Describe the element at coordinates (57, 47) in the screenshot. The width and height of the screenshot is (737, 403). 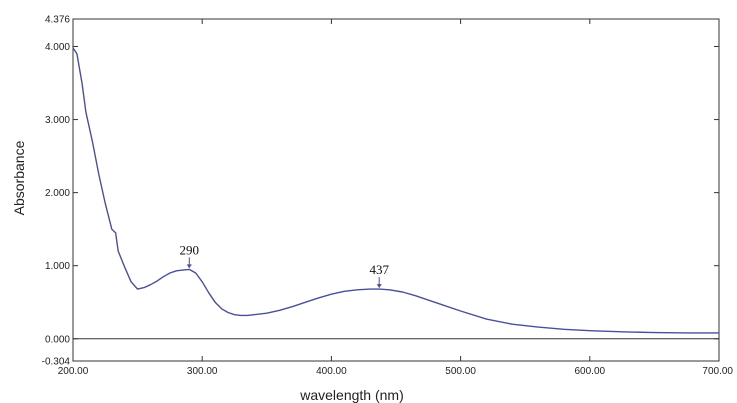
I see `y-tick-label: 4.000` at that location.